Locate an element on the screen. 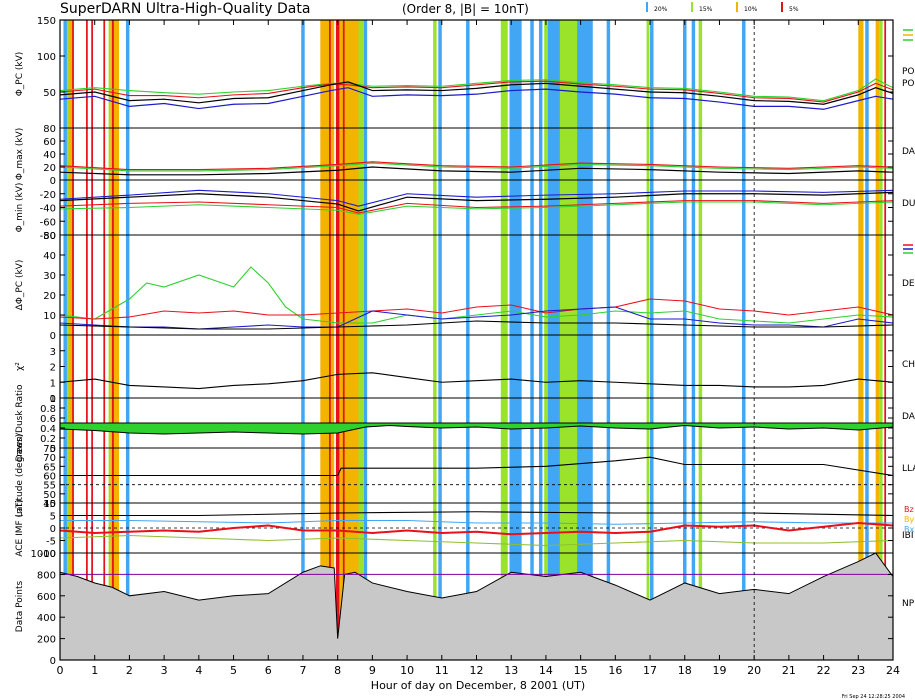 The image size is (915, 700). series-imf_bx is located at coordinates (476, 522).